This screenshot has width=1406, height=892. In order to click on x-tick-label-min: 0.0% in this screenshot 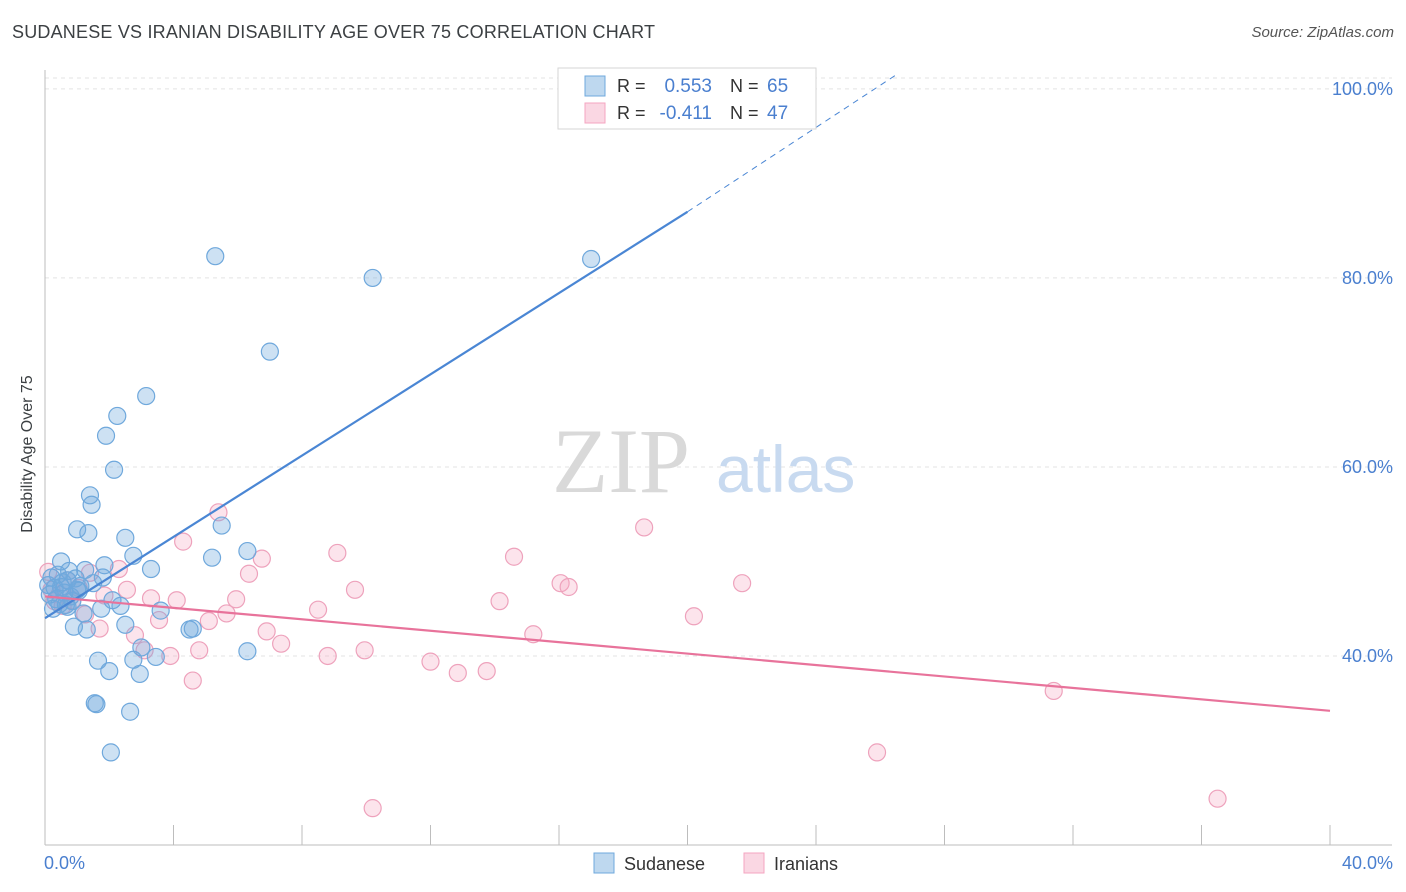, I will do `click(64, 863)`.